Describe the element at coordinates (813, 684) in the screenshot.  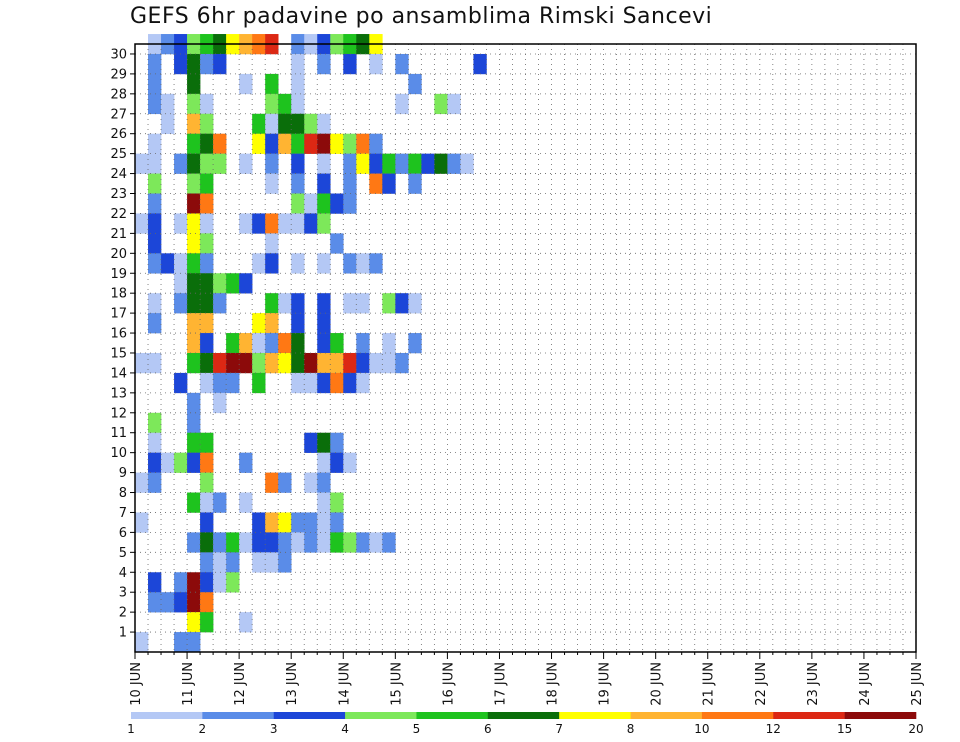
I see `x-tick-label: 23 JUN` at that location.